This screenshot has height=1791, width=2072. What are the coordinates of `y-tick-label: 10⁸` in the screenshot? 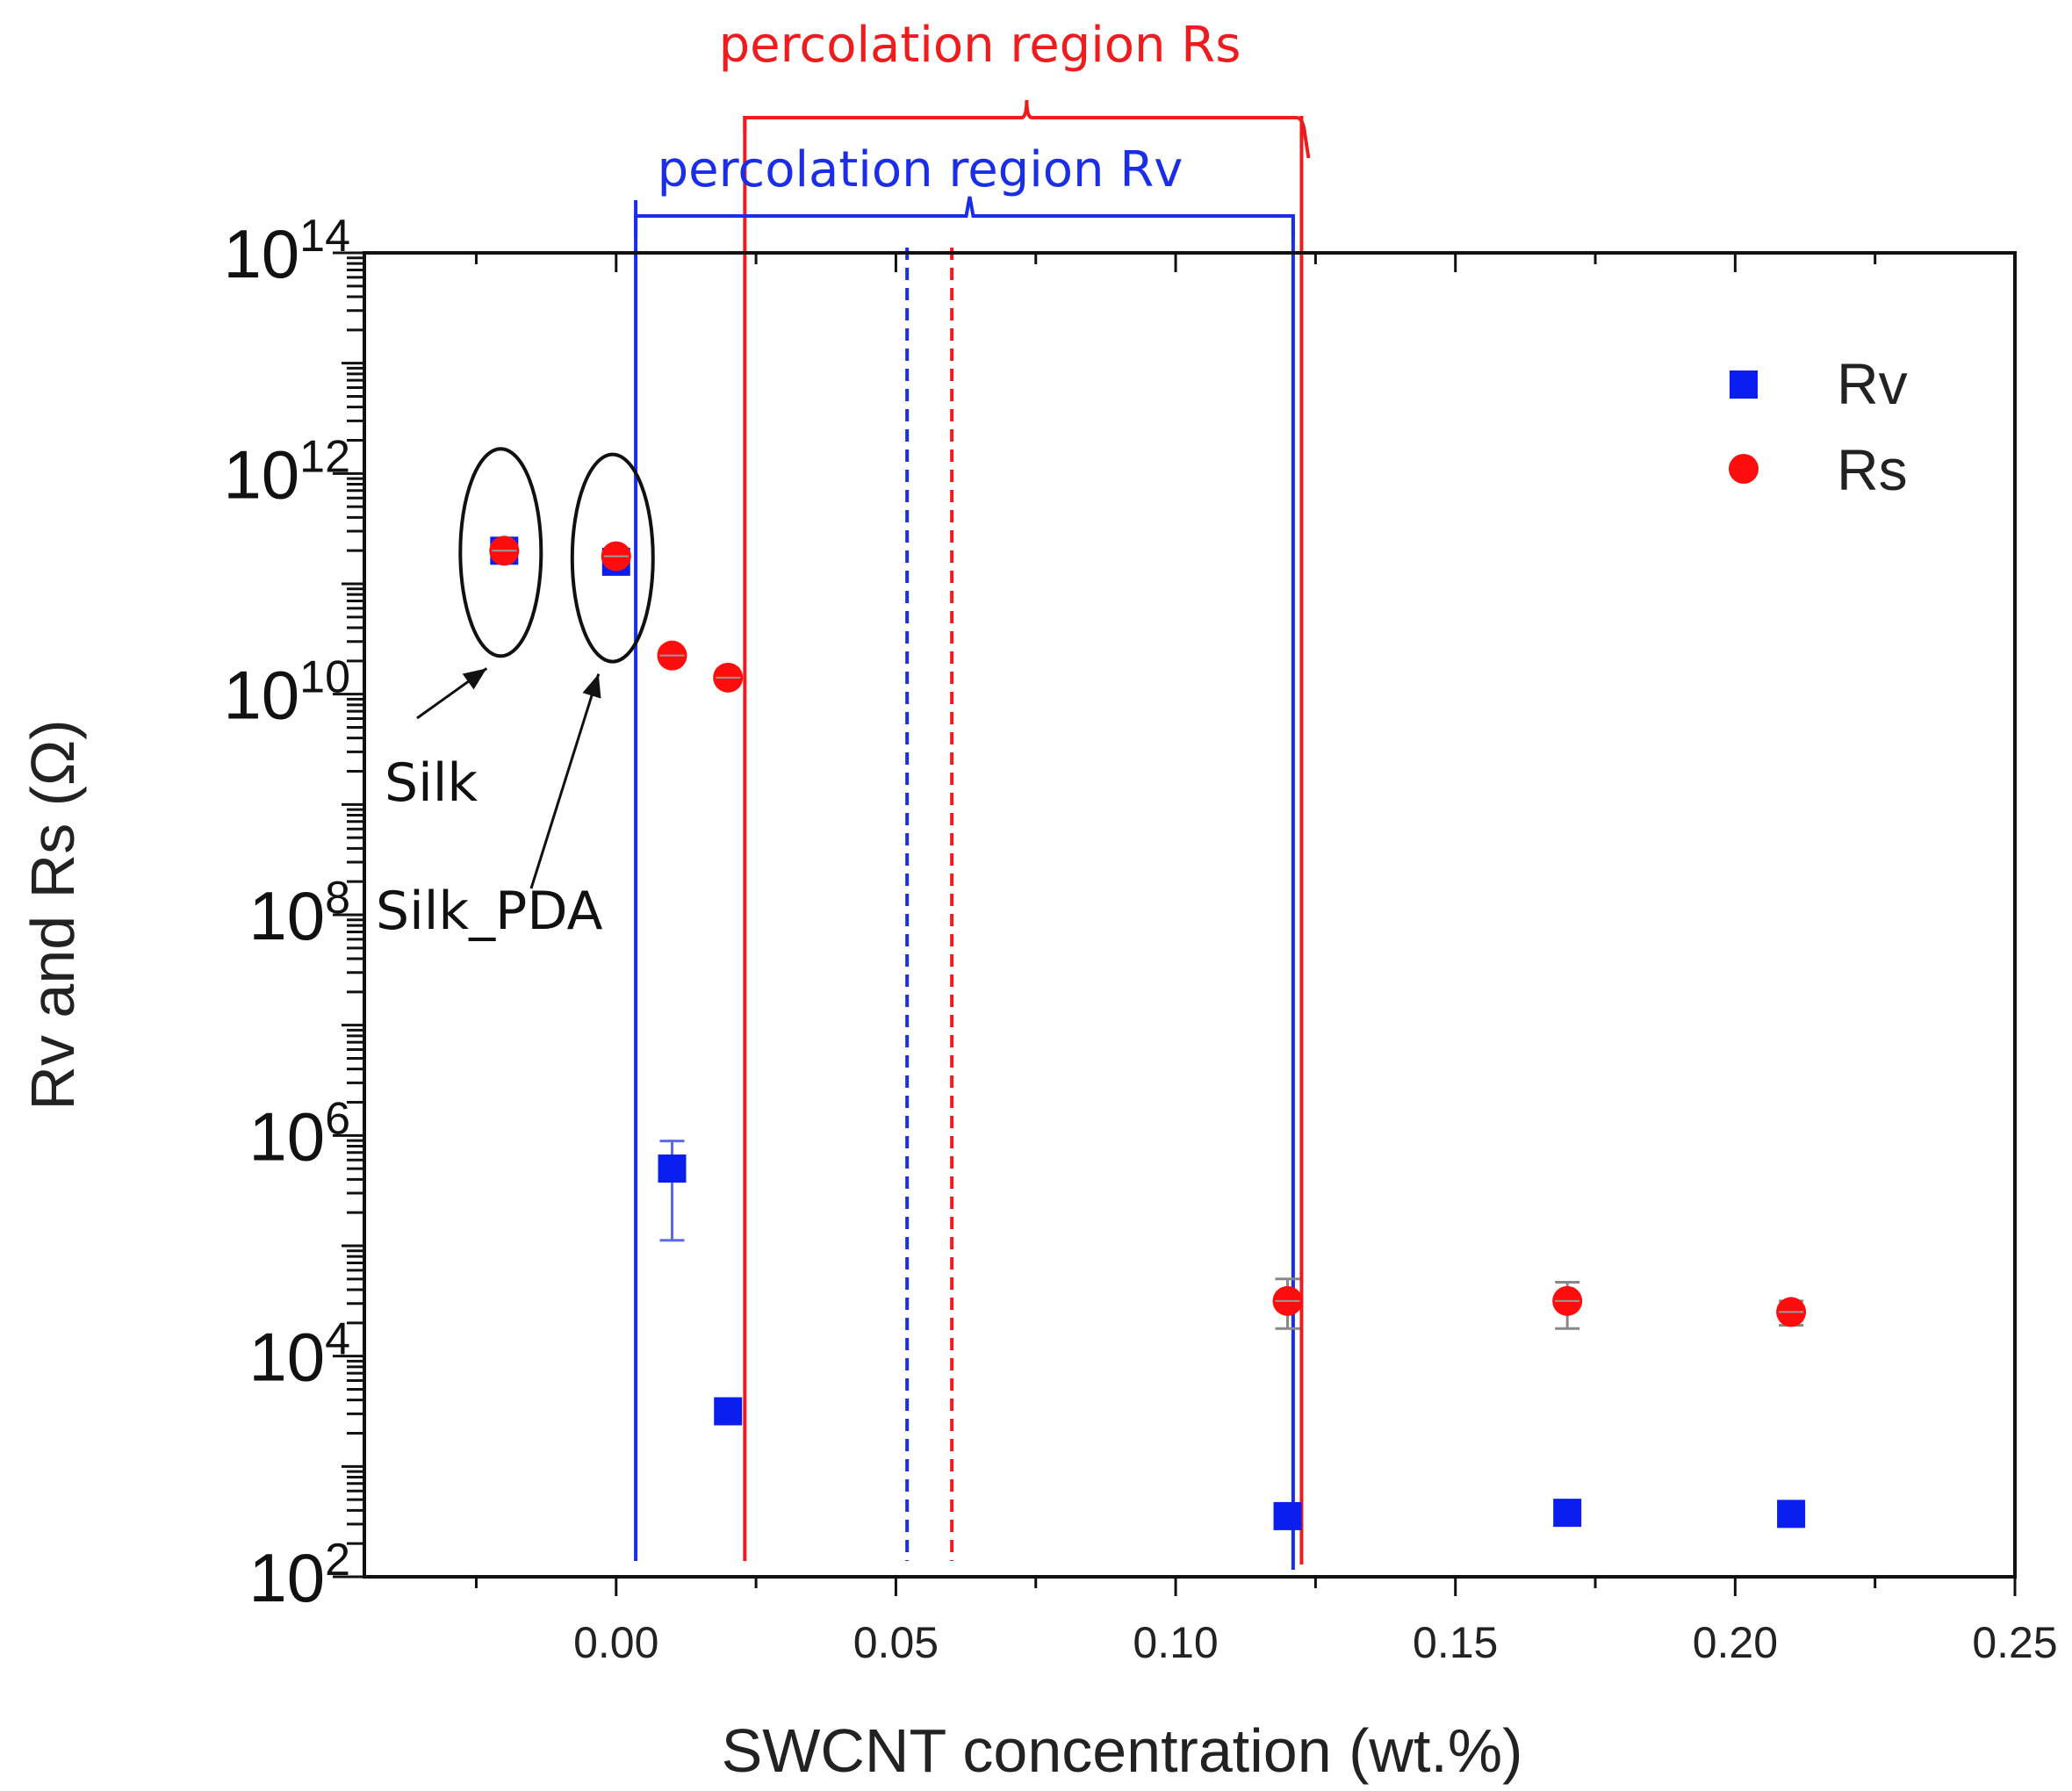 It's located at (299, 913).